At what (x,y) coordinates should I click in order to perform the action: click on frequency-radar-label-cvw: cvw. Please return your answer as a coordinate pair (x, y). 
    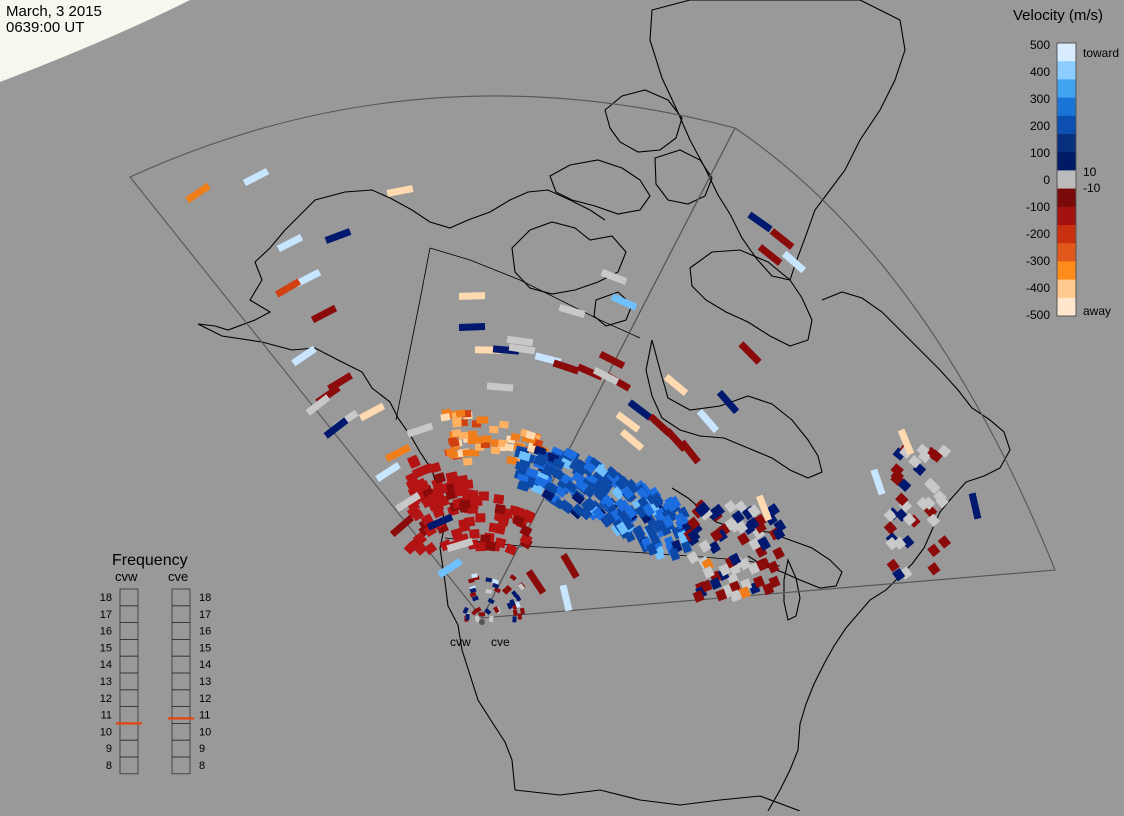
    Looking at the image, I should click on (126, 576).